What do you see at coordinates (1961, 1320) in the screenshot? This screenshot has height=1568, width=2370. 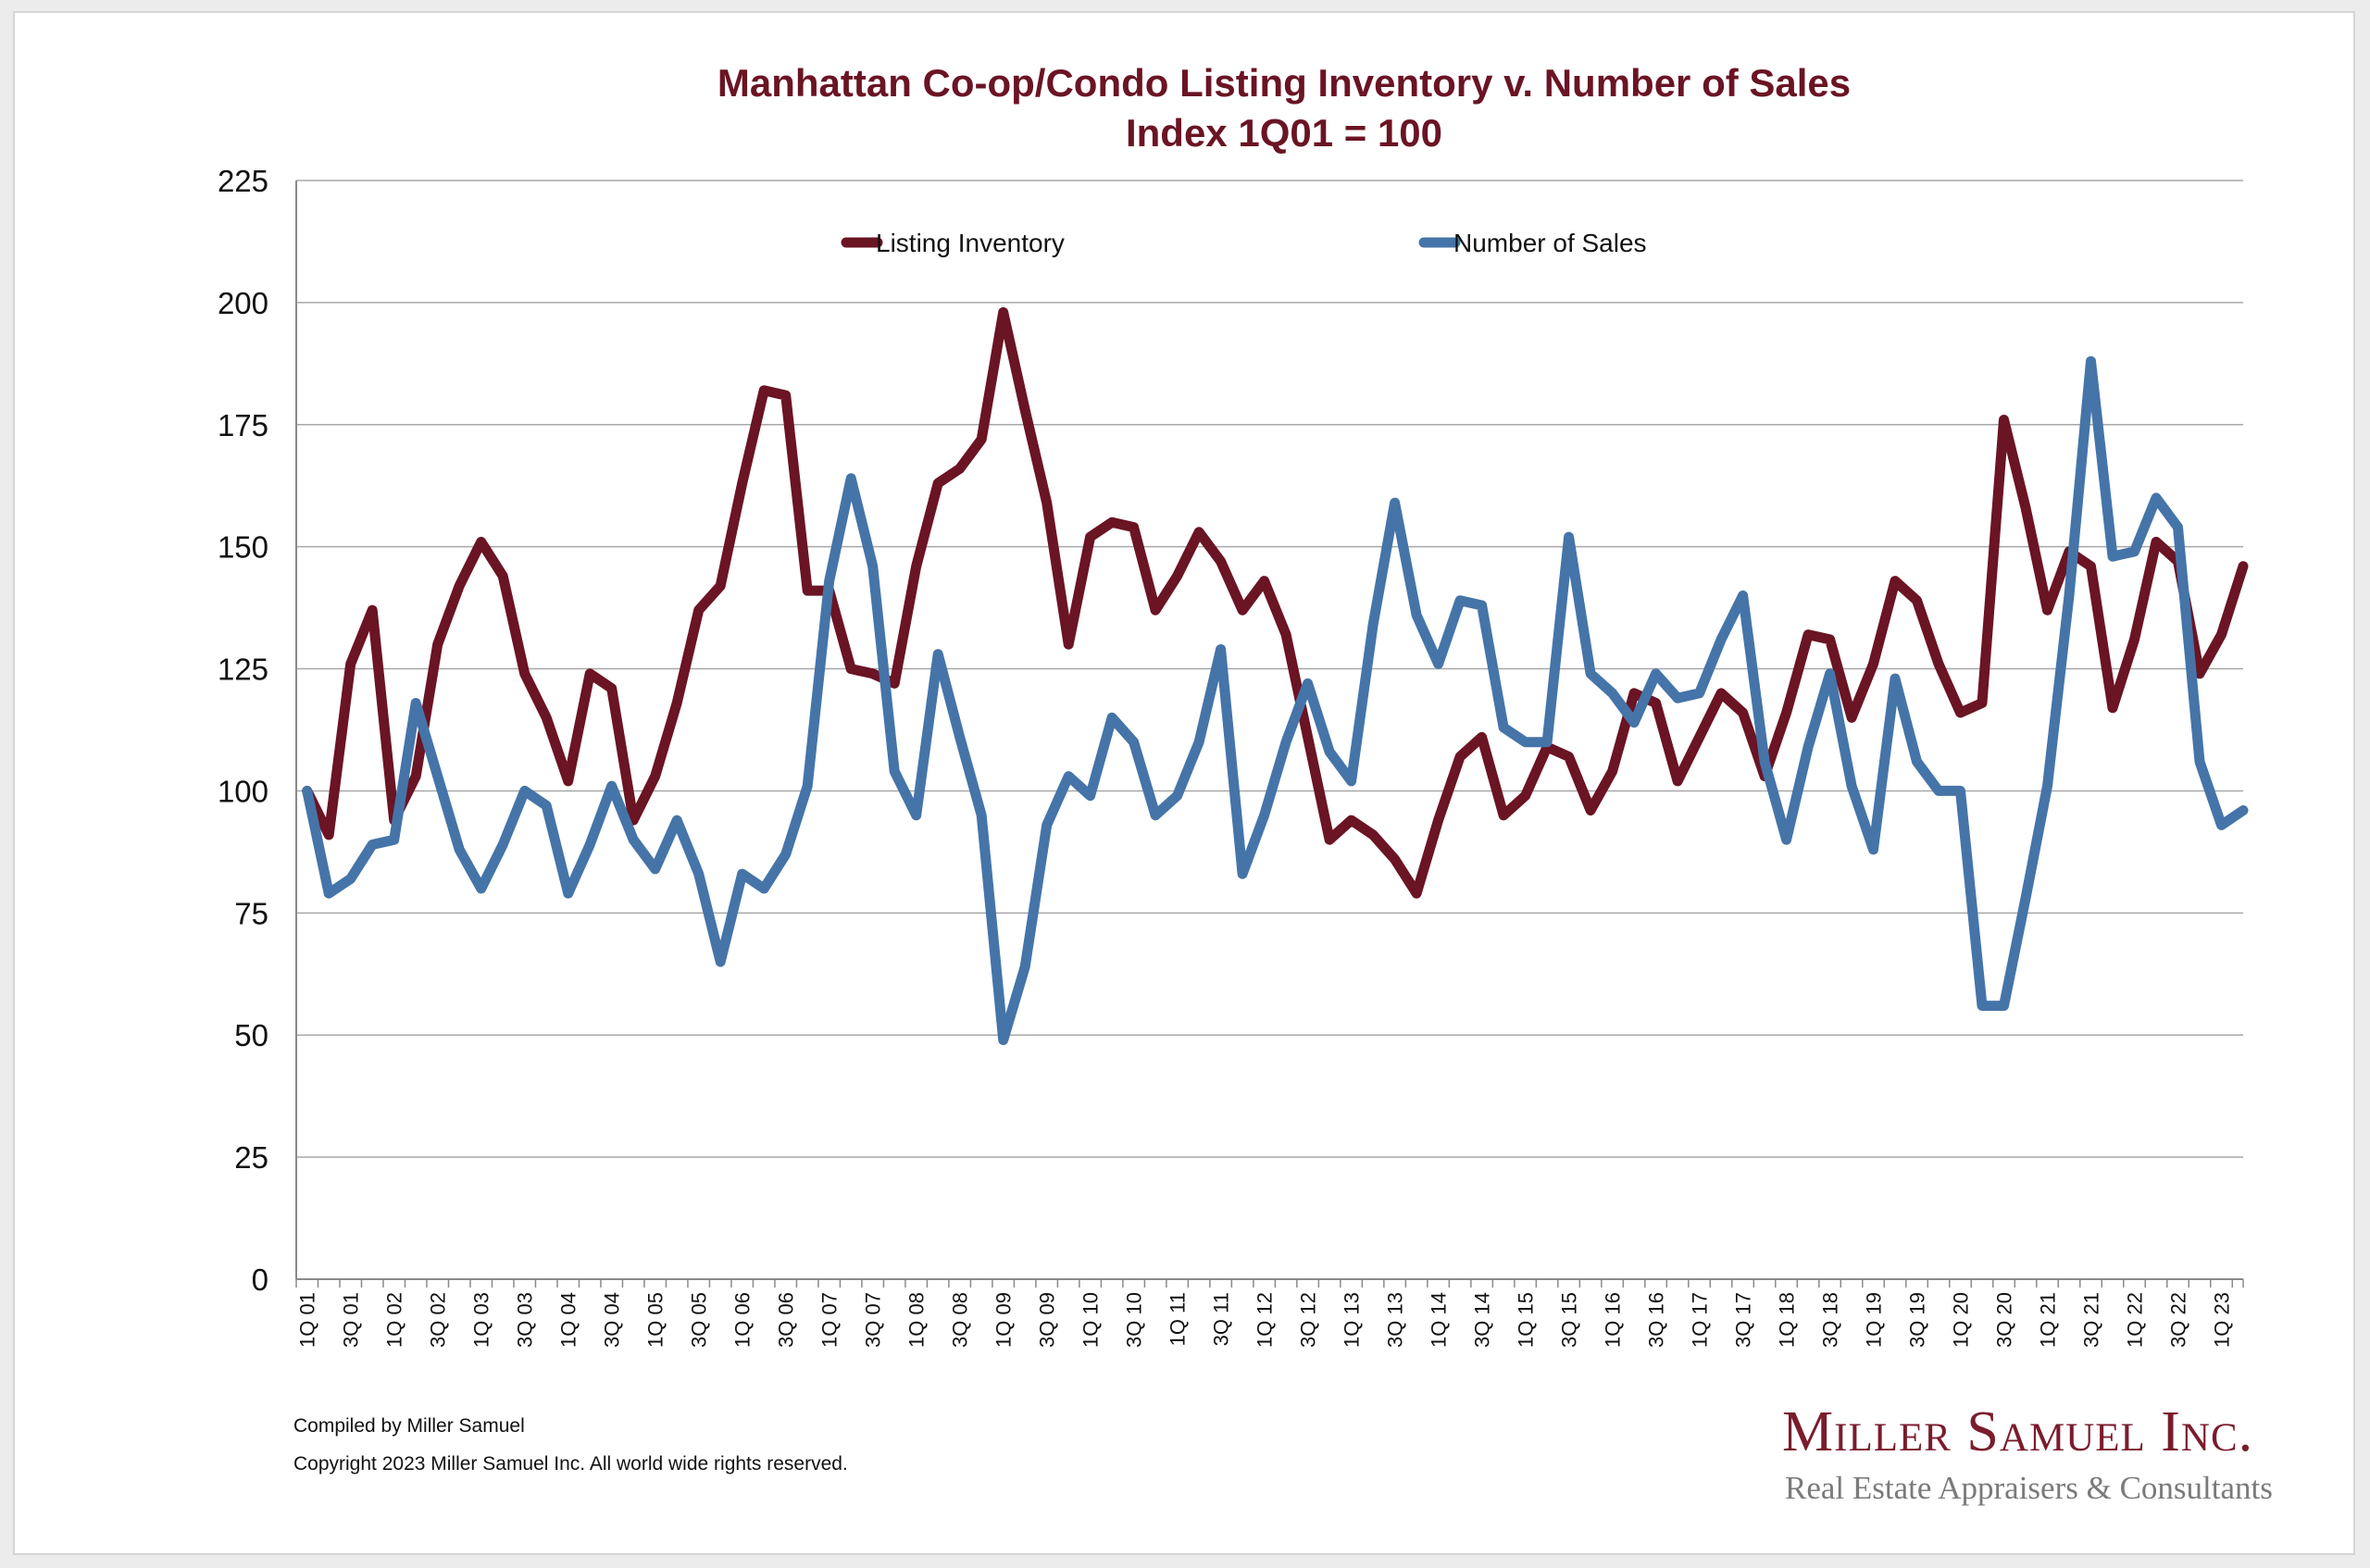 I see `x-tick-label: 1Q 20` at bounding box center [1961, 1320].